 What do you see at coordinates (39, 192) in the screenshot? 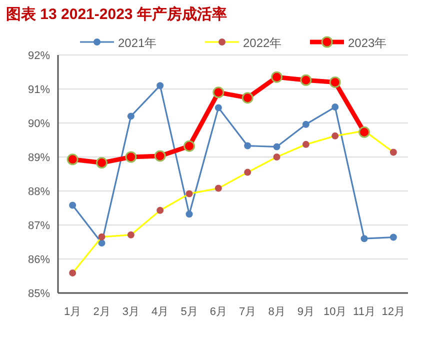
I see `y-tick-label: 88%` at bounding box center [39, 192].